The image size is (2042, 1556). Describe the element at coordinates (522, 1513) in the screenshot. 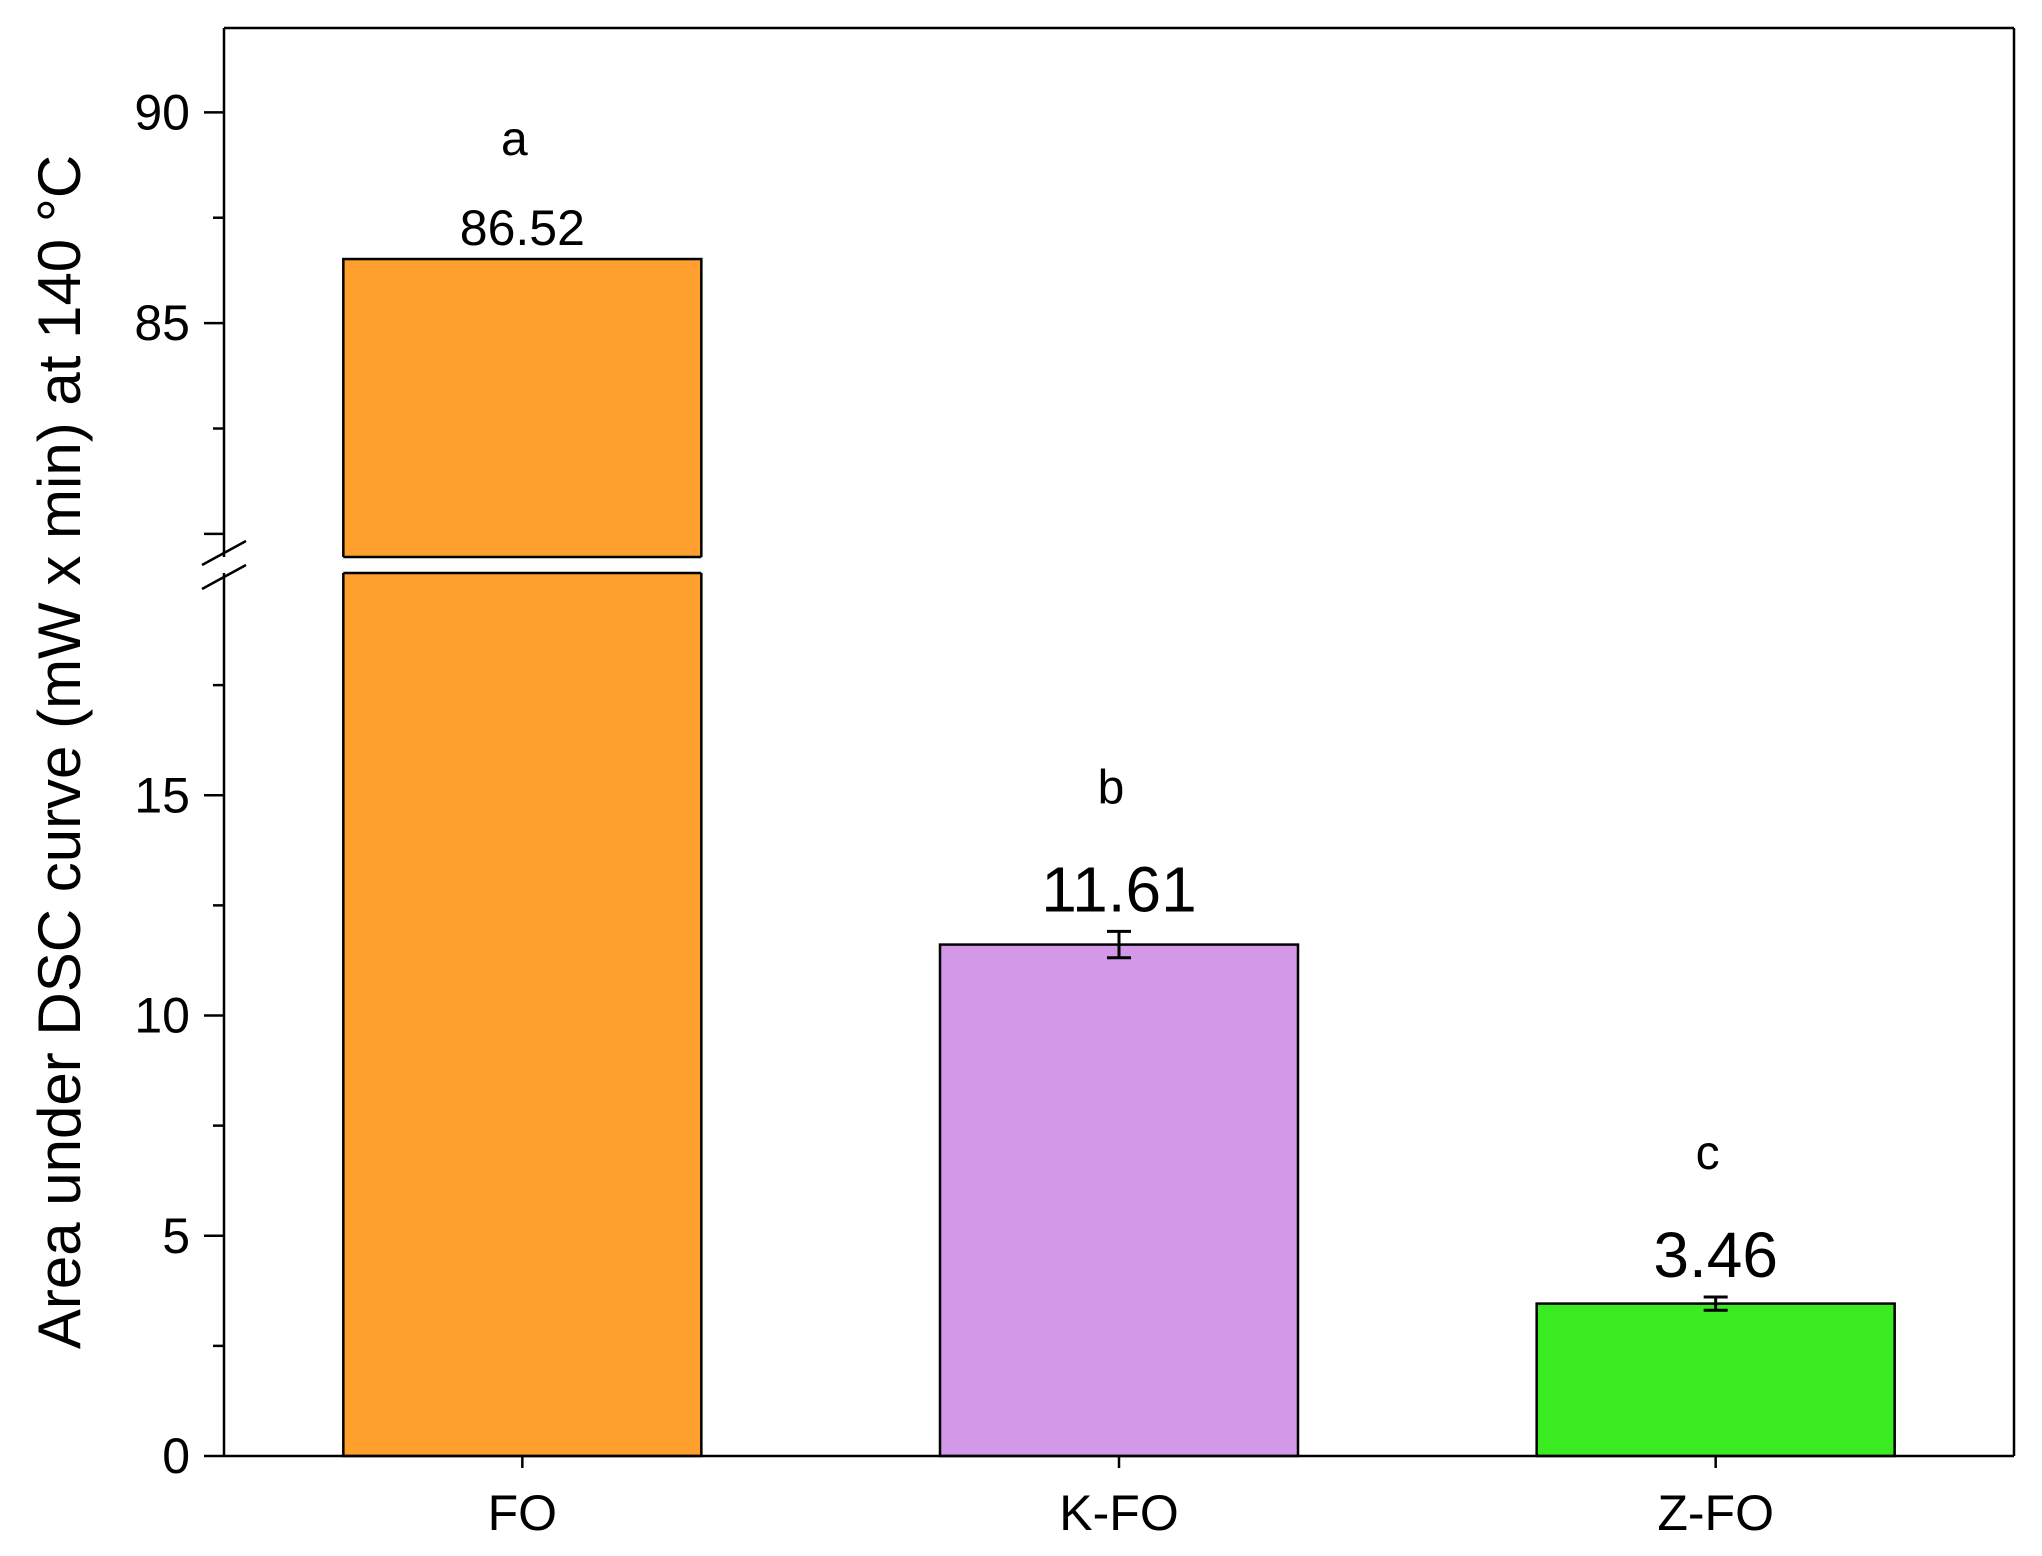

I see `x-tick-label-fo: FO` at that location.